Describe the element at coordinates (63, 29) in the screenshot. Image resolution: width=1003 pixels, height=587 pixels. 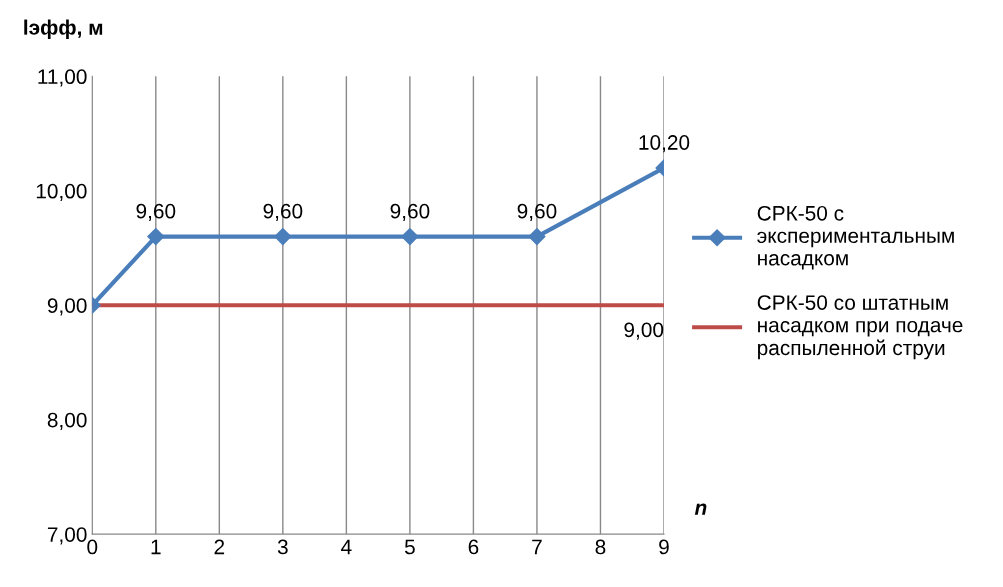
I see `y-axis-title: lэфф, м` at that location.